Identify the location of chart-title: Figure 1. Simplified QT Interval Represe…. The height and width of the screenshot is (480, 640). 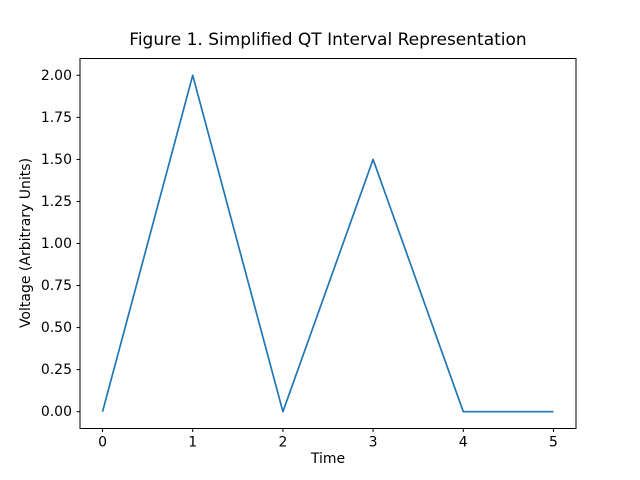
(328, 40).